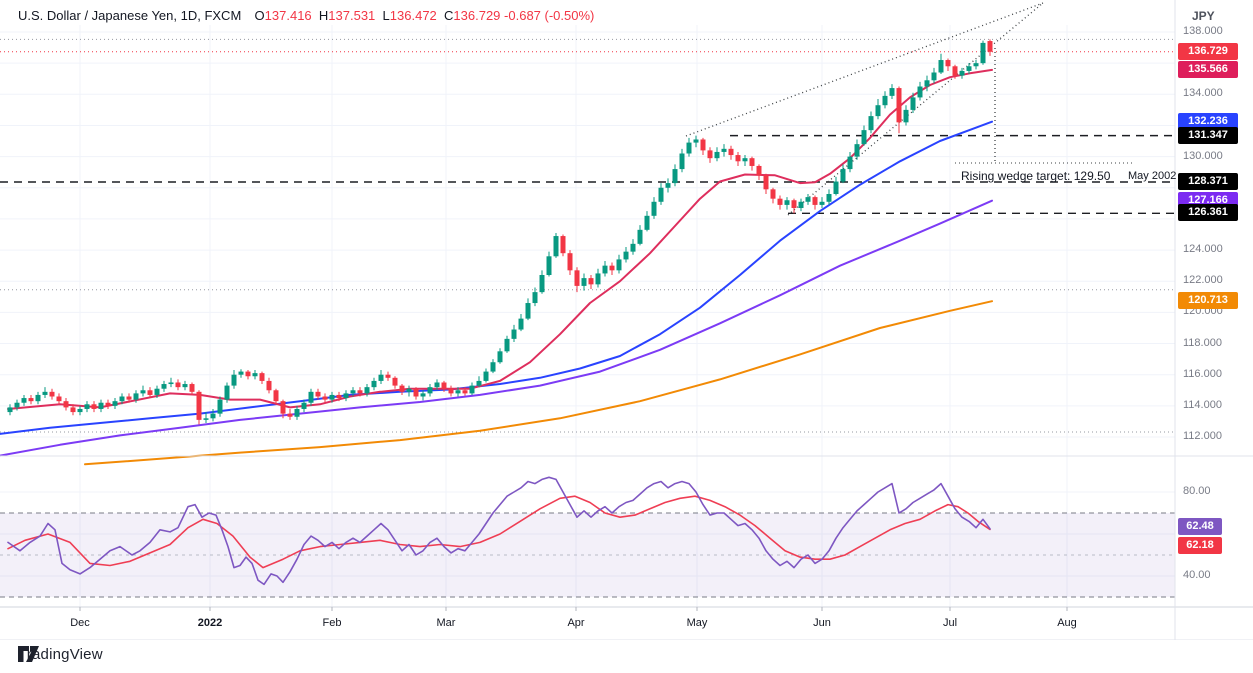 Image resolution: width=1253 pixels, height=673 pixels. What do you see at coordinates (626, 656) in the screenshot?
I see `footer-bar: TradingView` at bounding box center [626, 656].